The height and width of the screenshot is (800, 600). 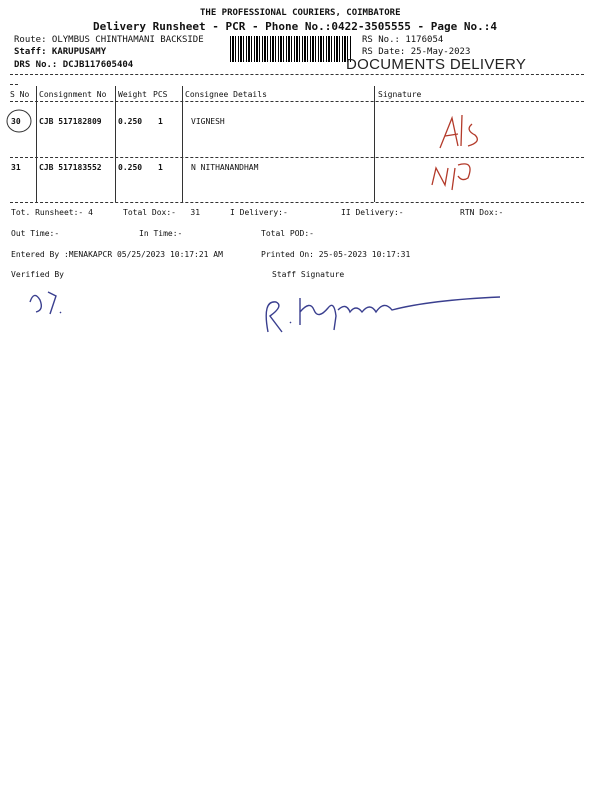 I want to click on verified-signature, so click(x=45, y=303).